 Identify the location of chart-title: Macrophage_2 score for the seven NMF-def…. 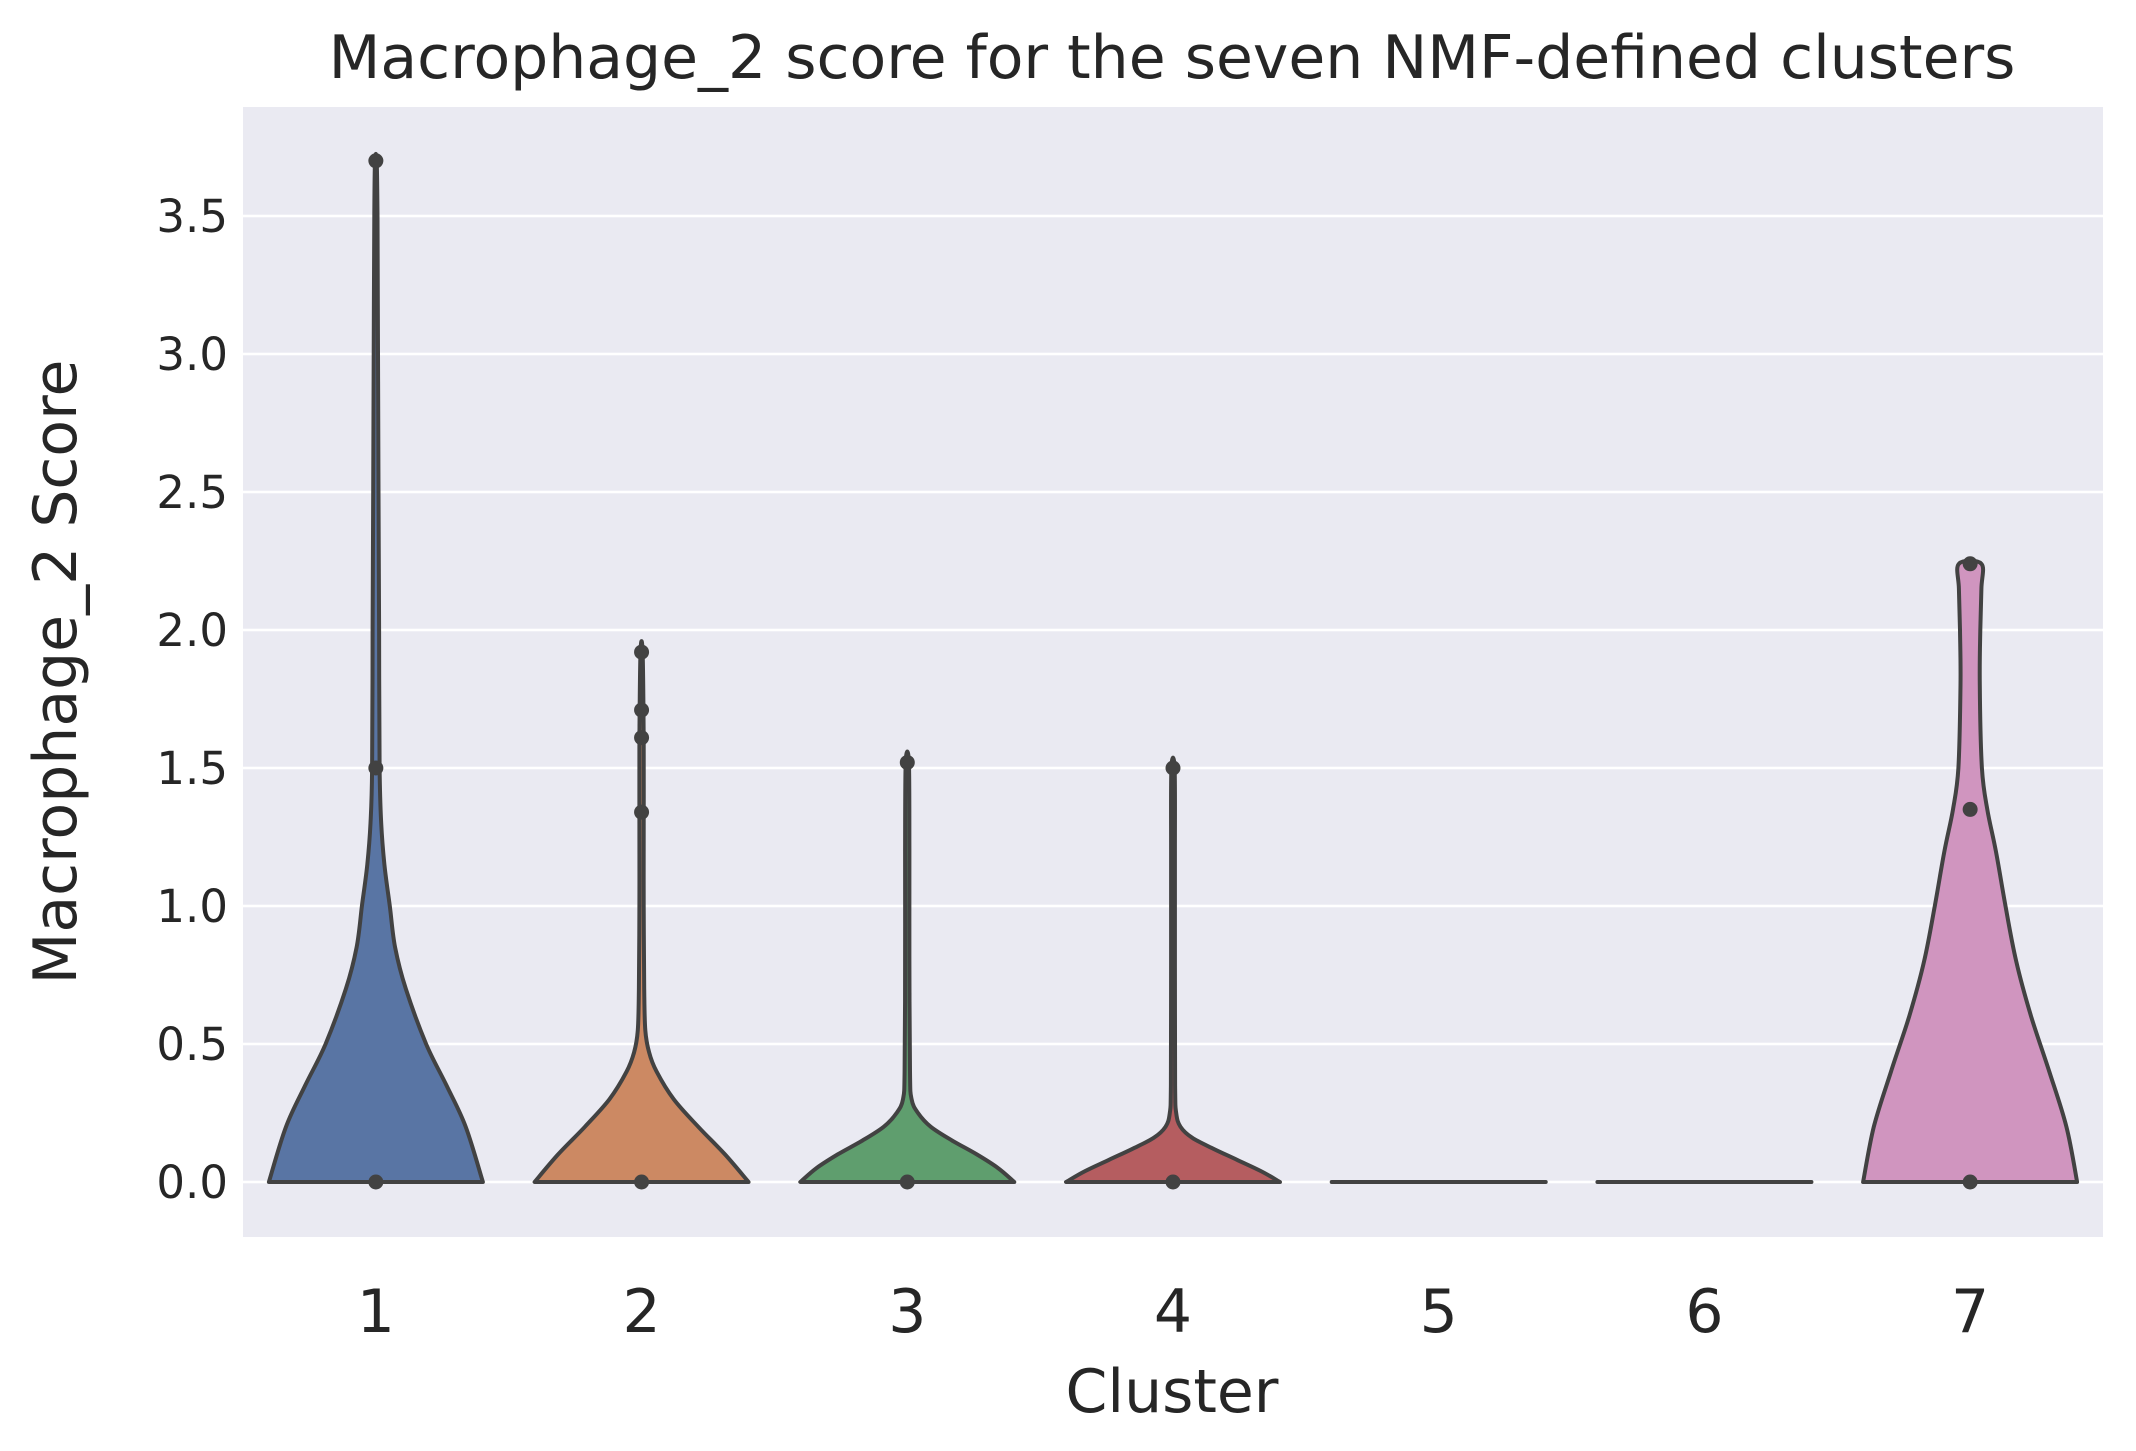
(1172, 58).